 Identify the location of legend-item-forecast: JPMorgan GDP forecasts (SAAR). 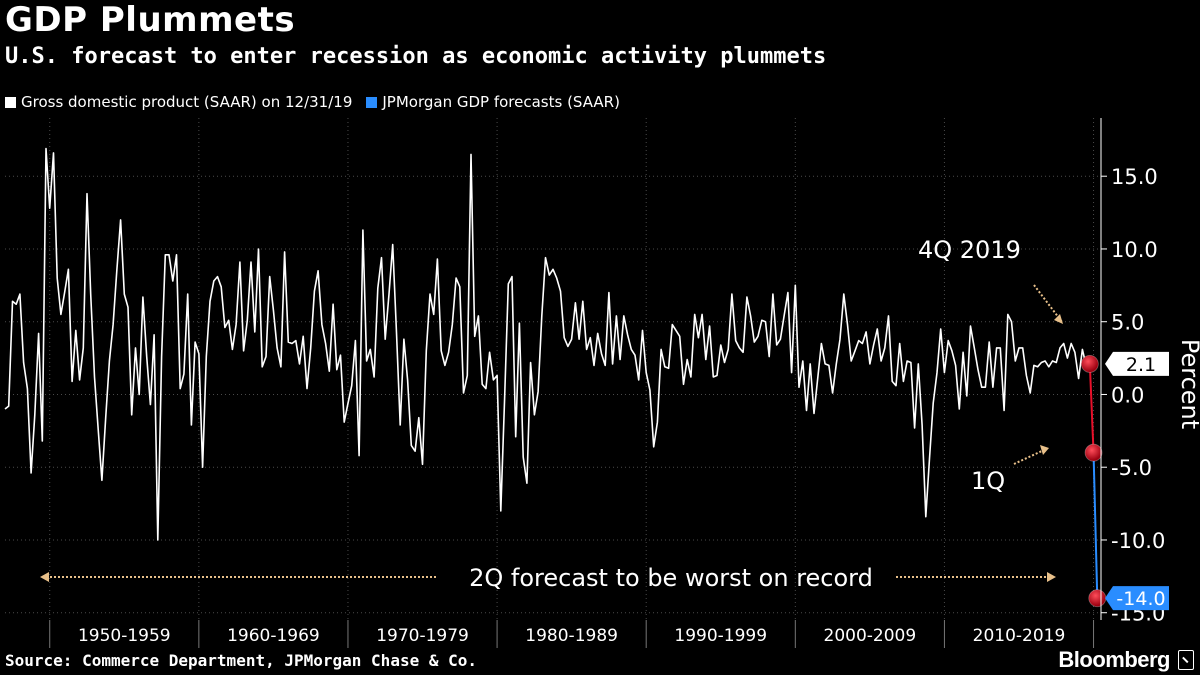
(493, 102).